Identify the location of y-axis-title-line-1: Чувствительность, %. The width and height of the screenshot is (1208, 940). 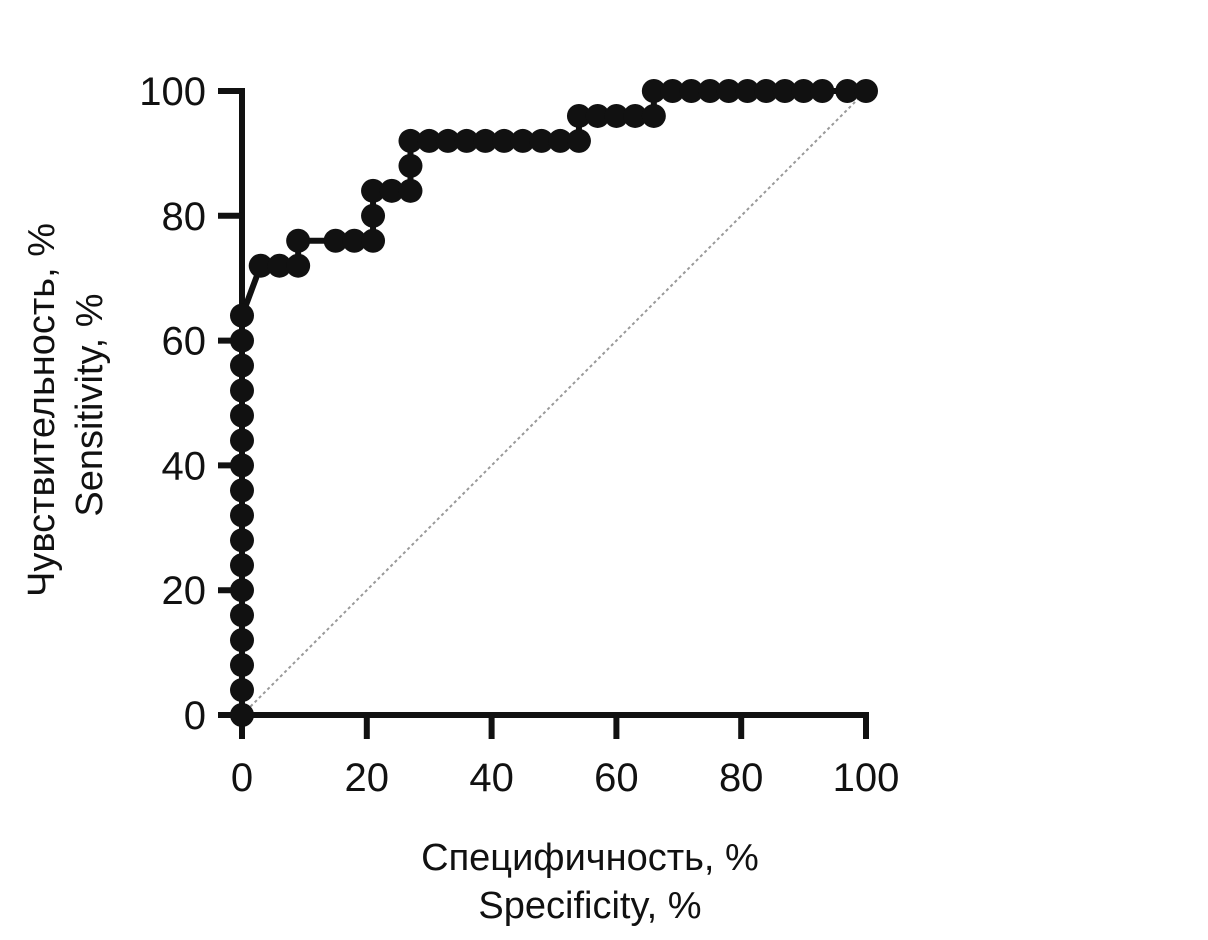
(42, 410).